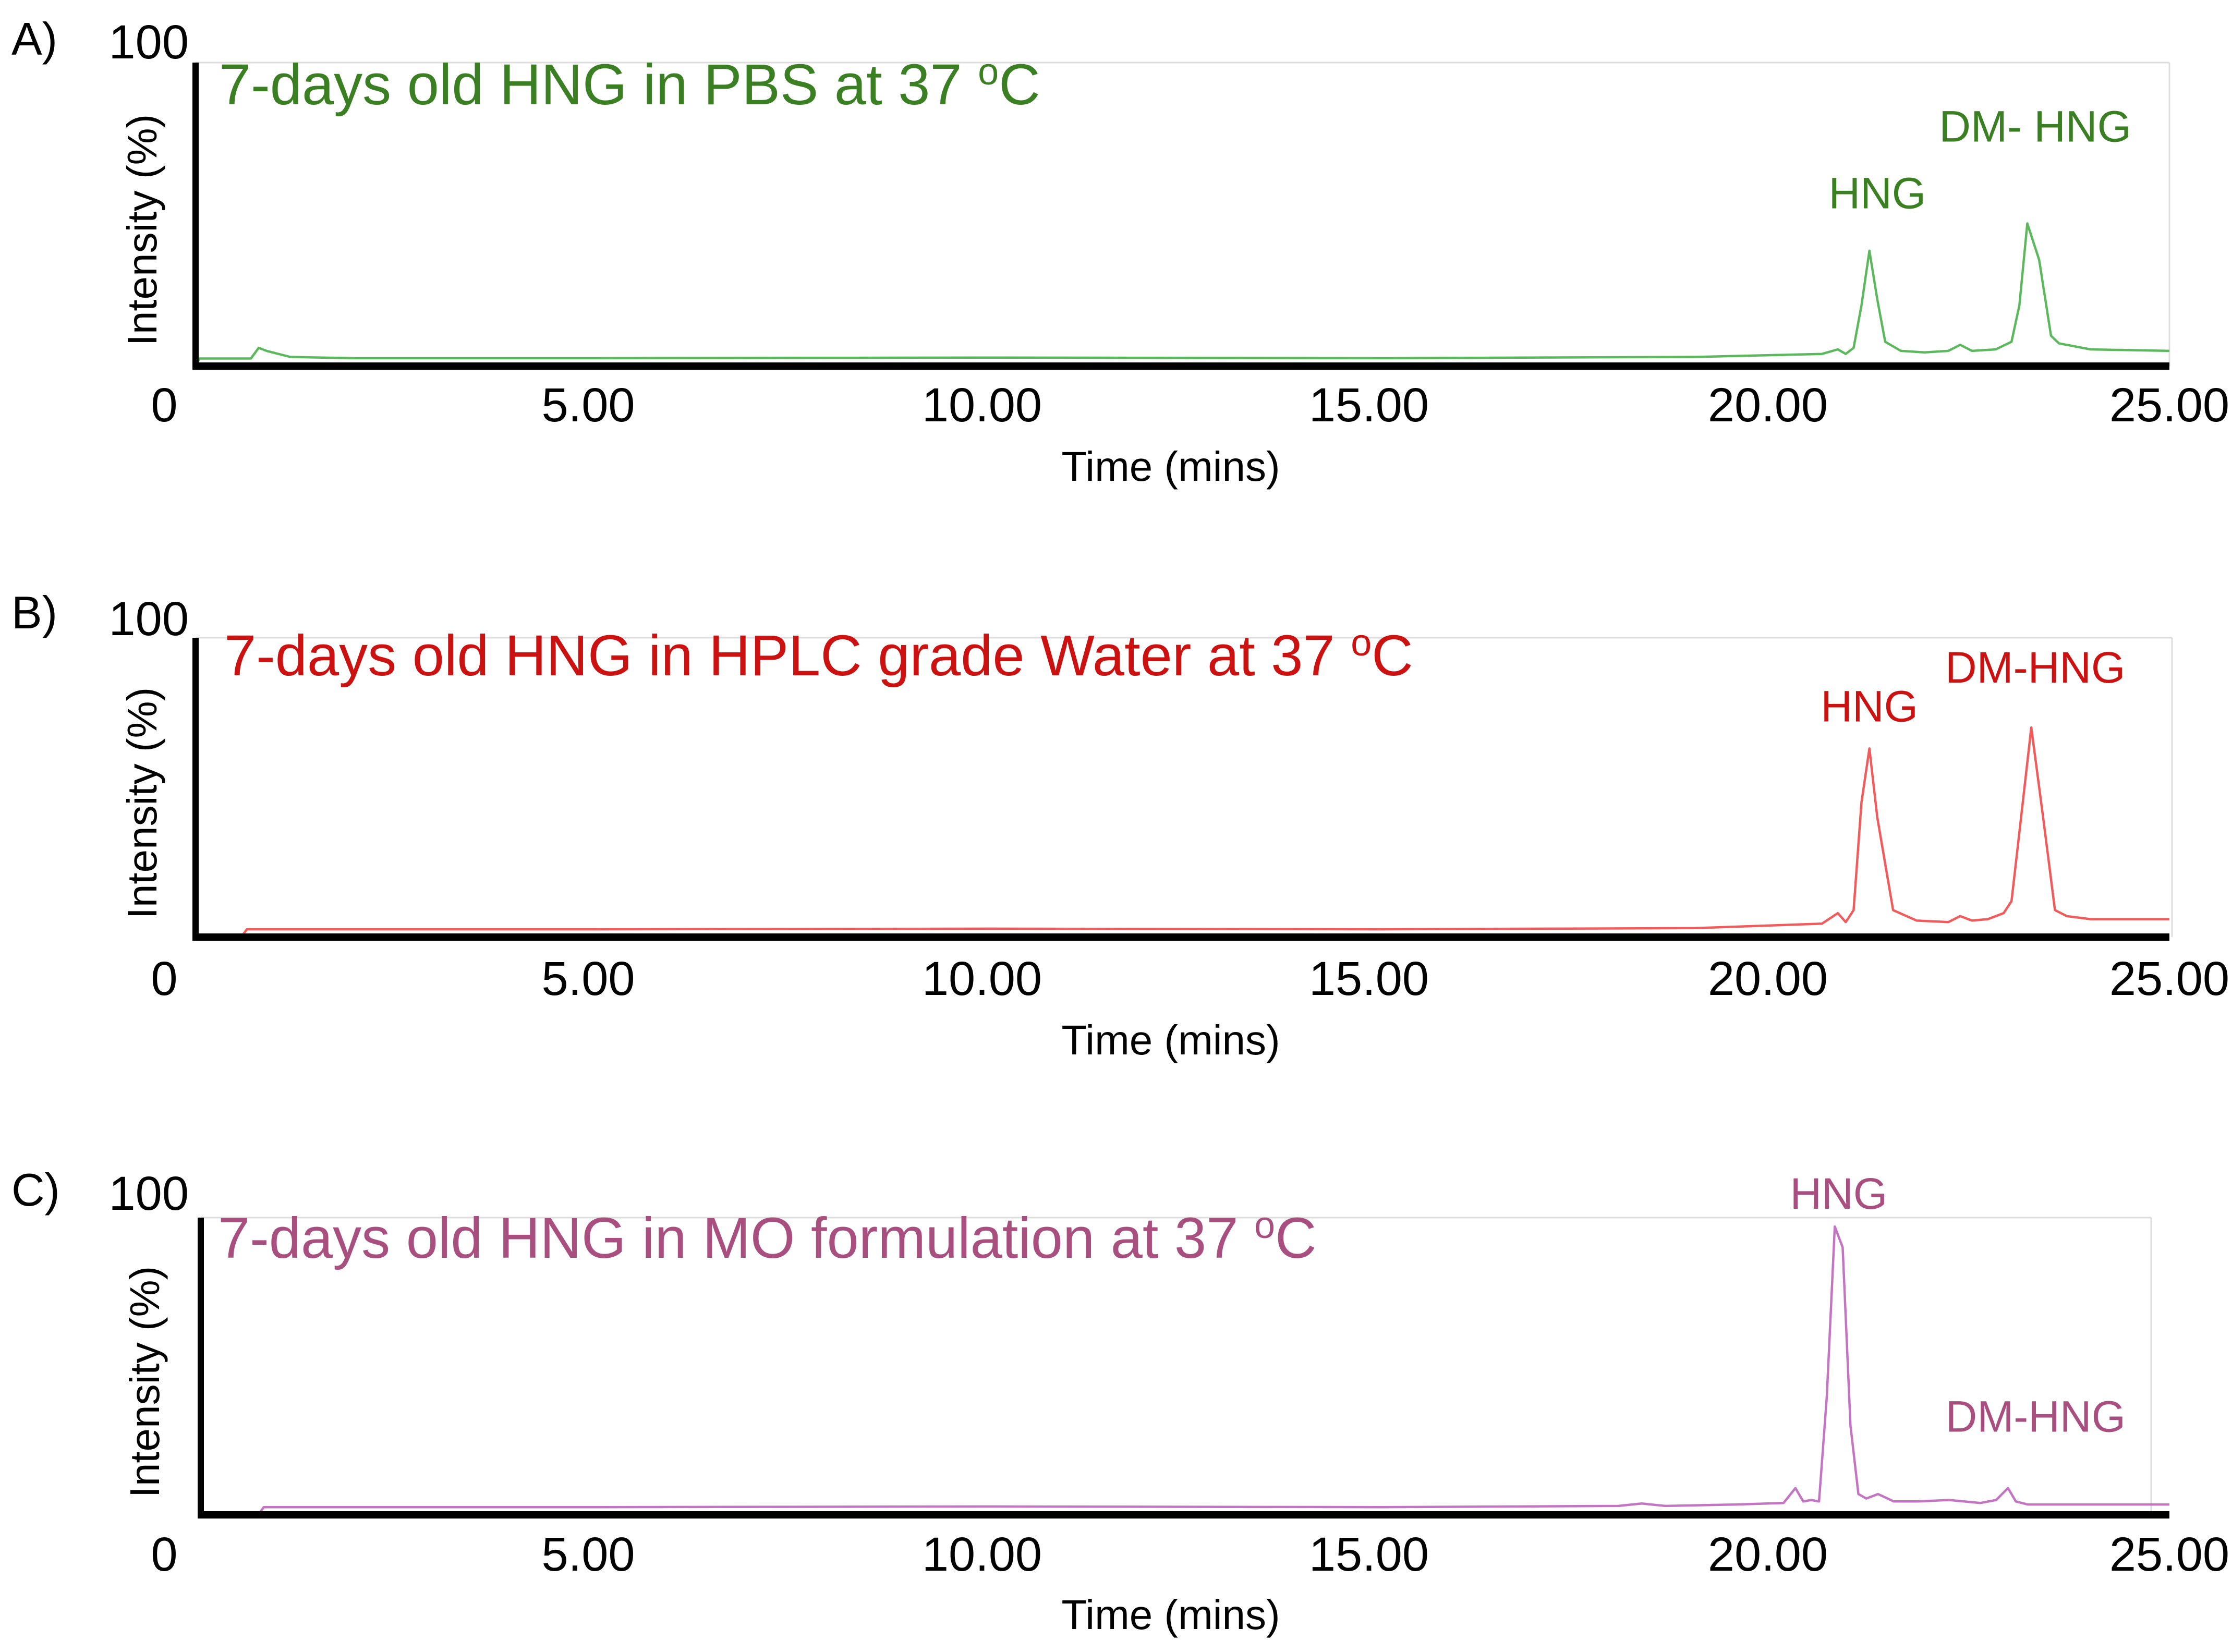 This screenshot has width=2232, height=1652. Describe the element at coordinates (34, 612) in the screenshot. I see `panel-label: B)` at that location.